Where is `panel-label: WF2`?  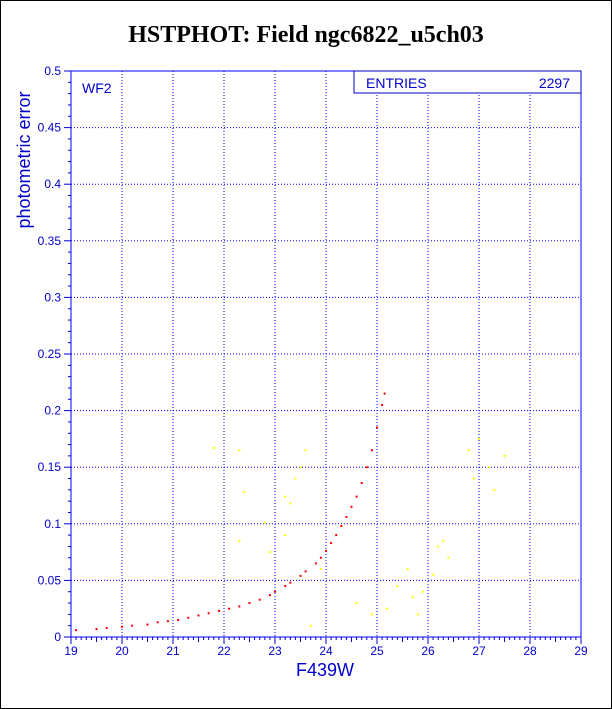 panel-label: WF2 is located at coordinates (97, 88).